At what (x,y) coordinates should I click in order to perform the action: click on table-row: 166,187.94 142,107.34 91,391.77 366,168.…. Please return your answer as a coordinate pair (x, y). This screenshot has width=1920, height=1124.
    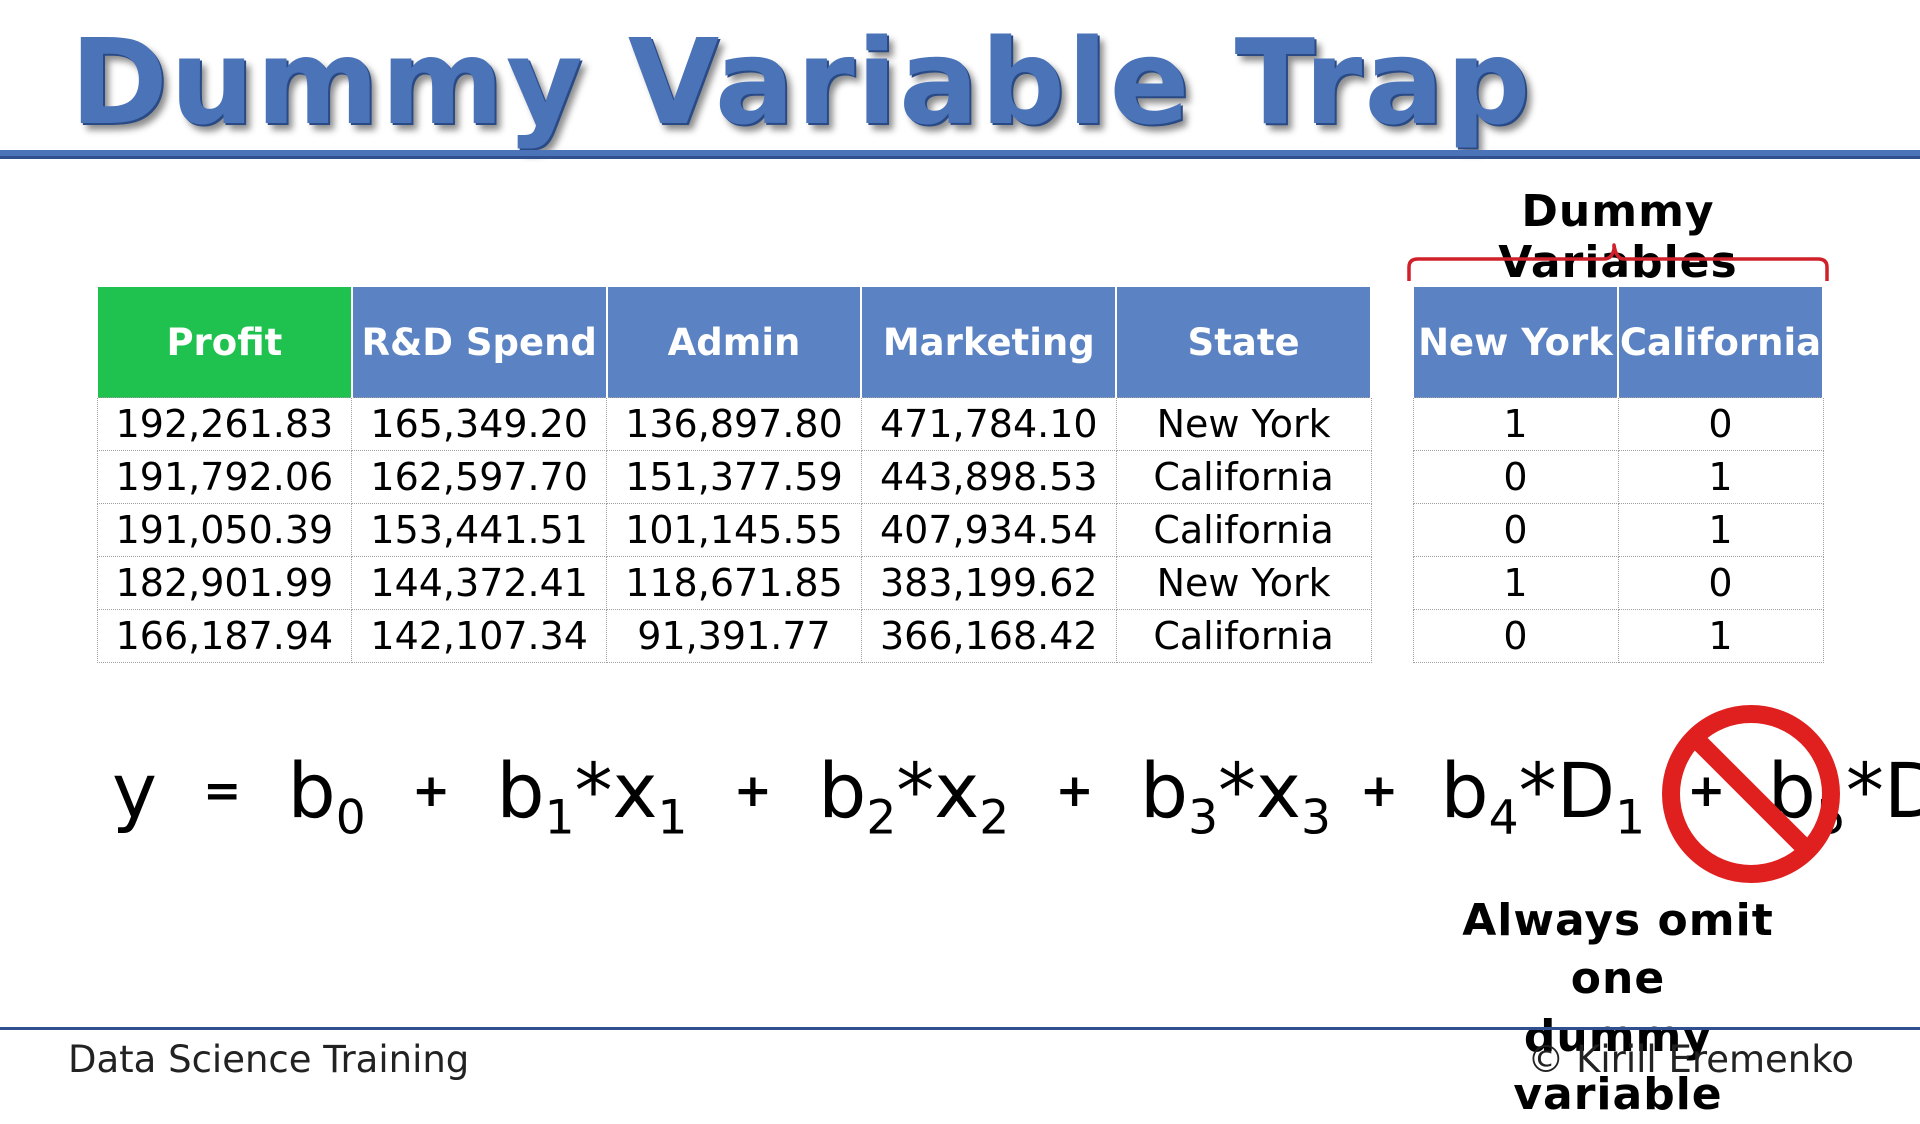
    Looking at the image, I should click on (734, 636).